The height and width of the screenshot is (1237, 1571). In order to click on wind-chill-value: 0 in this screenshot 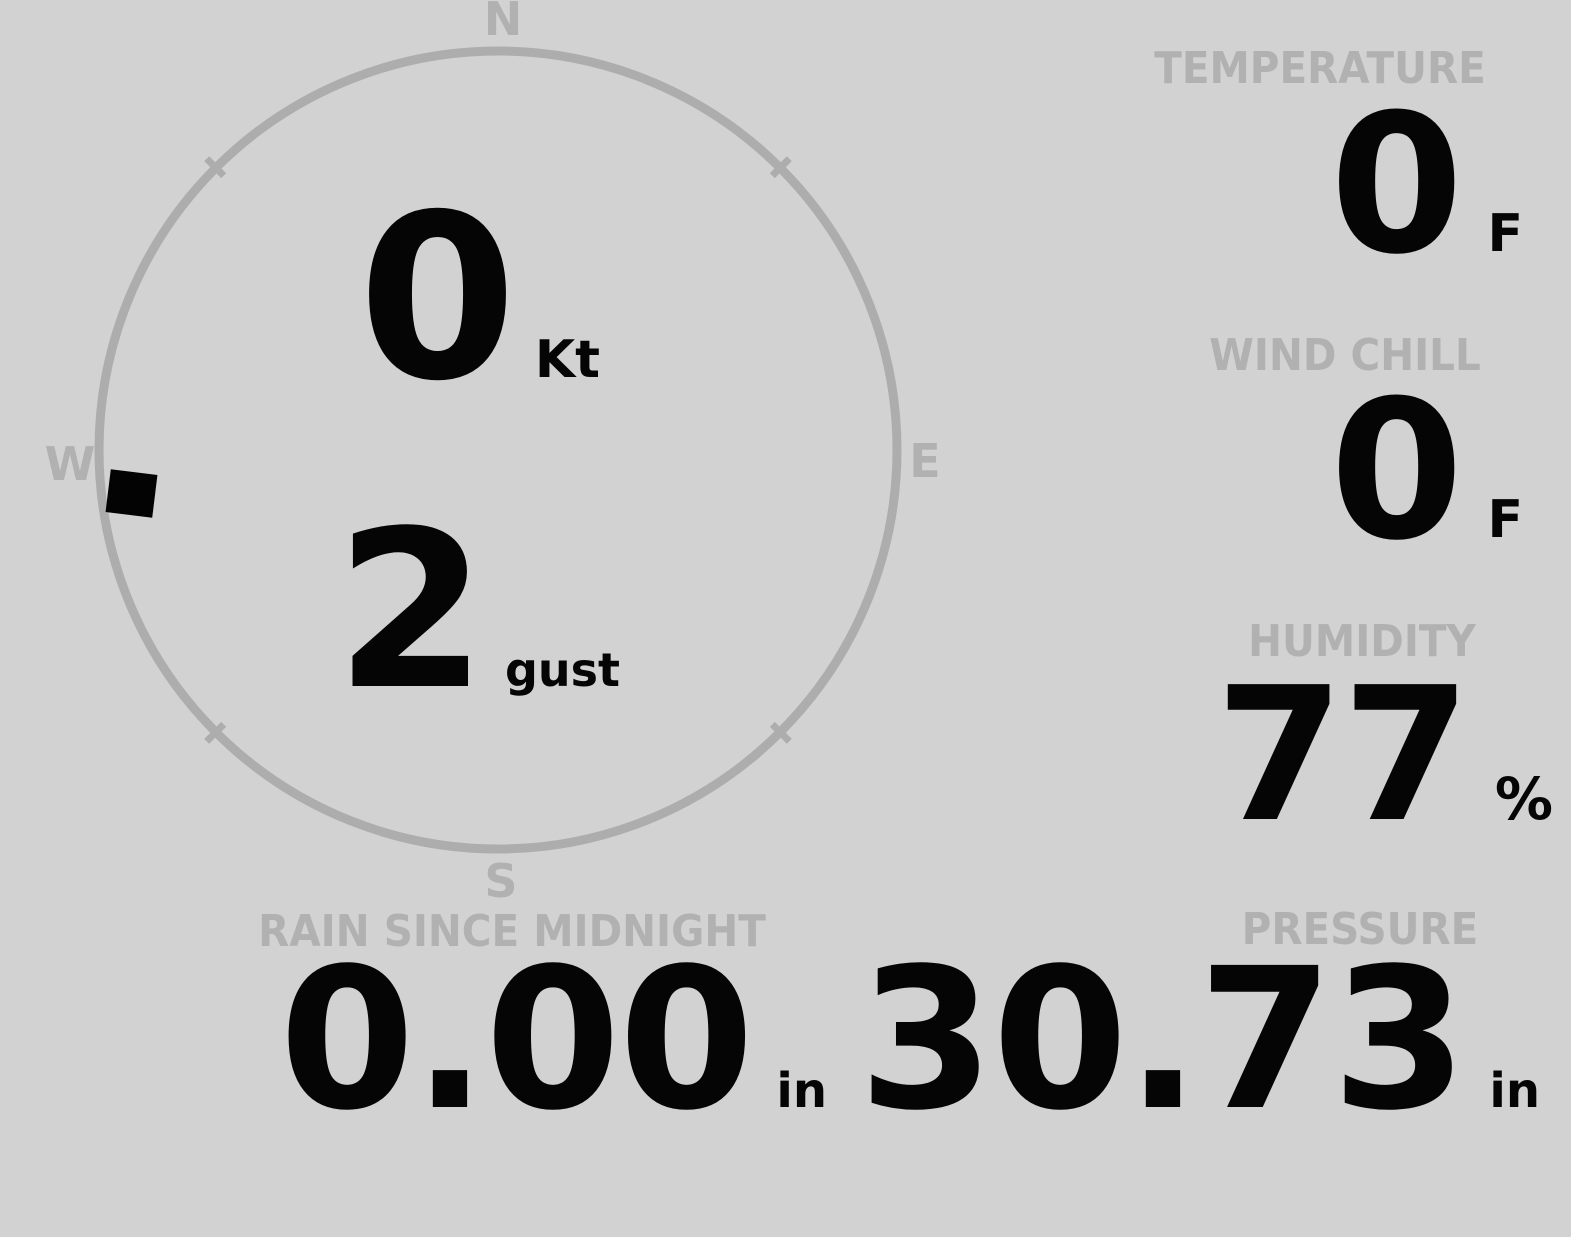, I will do `click(1396, 471)`.